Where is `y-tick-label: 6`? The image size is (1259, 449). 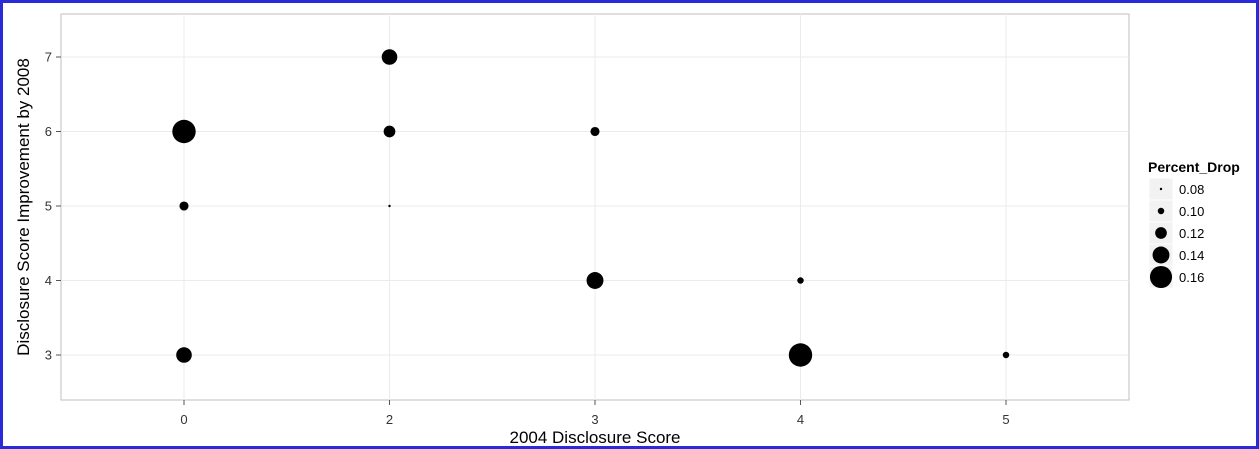
y-tick-label: 6 is located at coordinates (48, 131).